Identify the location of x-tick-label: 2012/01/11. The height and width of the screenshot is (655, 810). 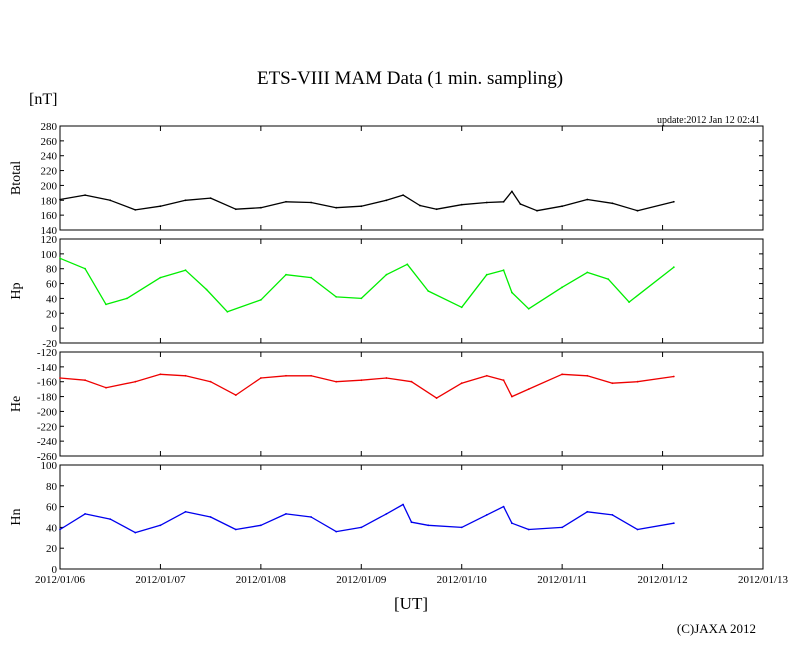
(562, 580).